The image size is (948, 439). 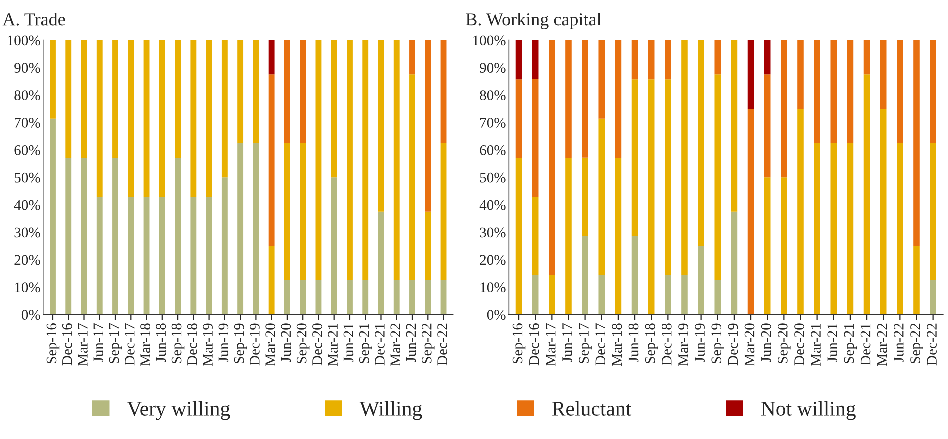 What do you see at coordinates (932, 345) in the screenshot?
I see `x-tick-label: Dec-22` at bounding box center [932, 345].